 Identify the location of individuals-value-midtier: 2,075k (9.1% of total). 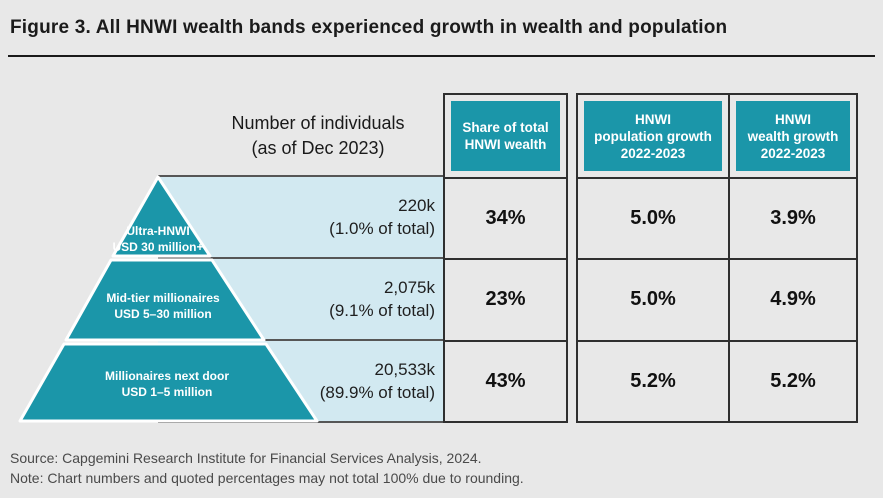
(386, 299).